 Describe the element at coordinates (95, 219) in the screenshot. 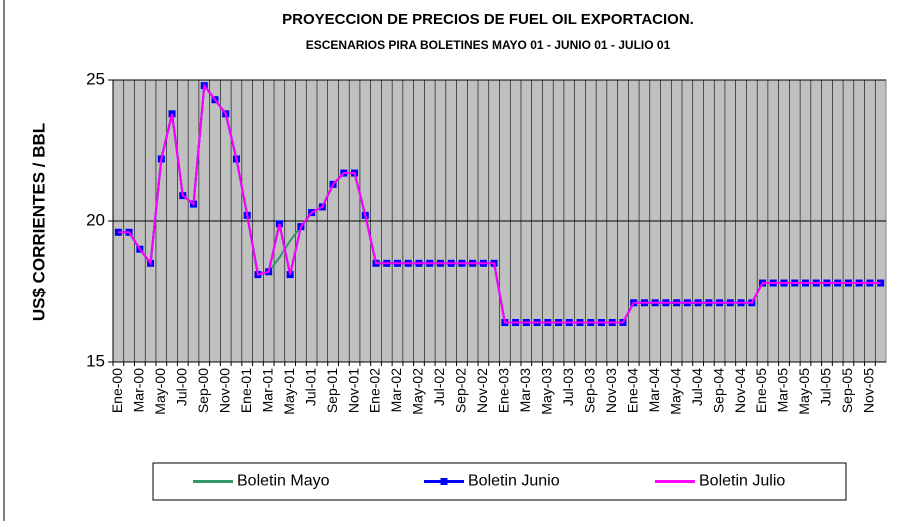

I see `y-tick-label: 20` at that location.